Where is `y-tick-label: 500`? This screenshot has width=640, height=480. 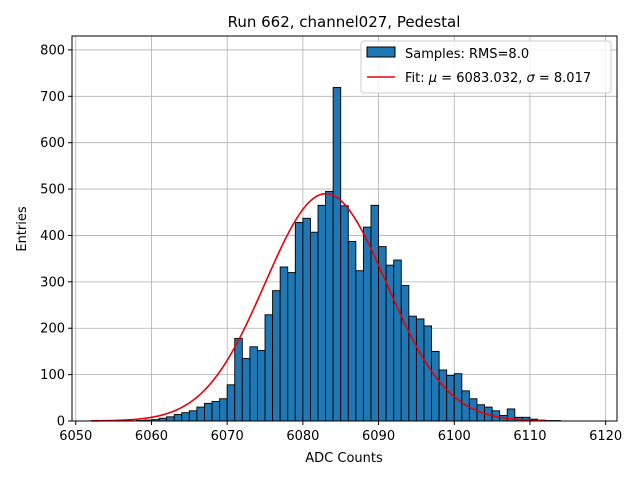 y-tick-label: 500 is located at coordinates (52, 190).